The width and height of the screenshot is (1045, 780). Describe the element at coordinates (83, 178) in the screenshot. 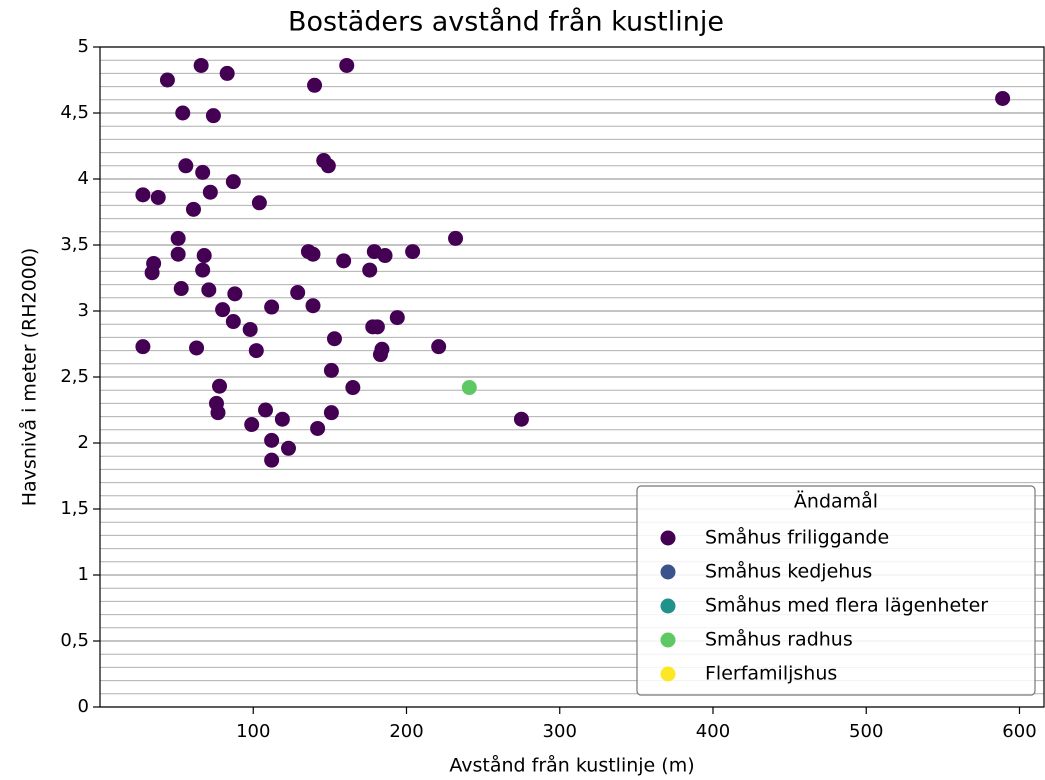

I see `y-tick-label: 4` at that location.